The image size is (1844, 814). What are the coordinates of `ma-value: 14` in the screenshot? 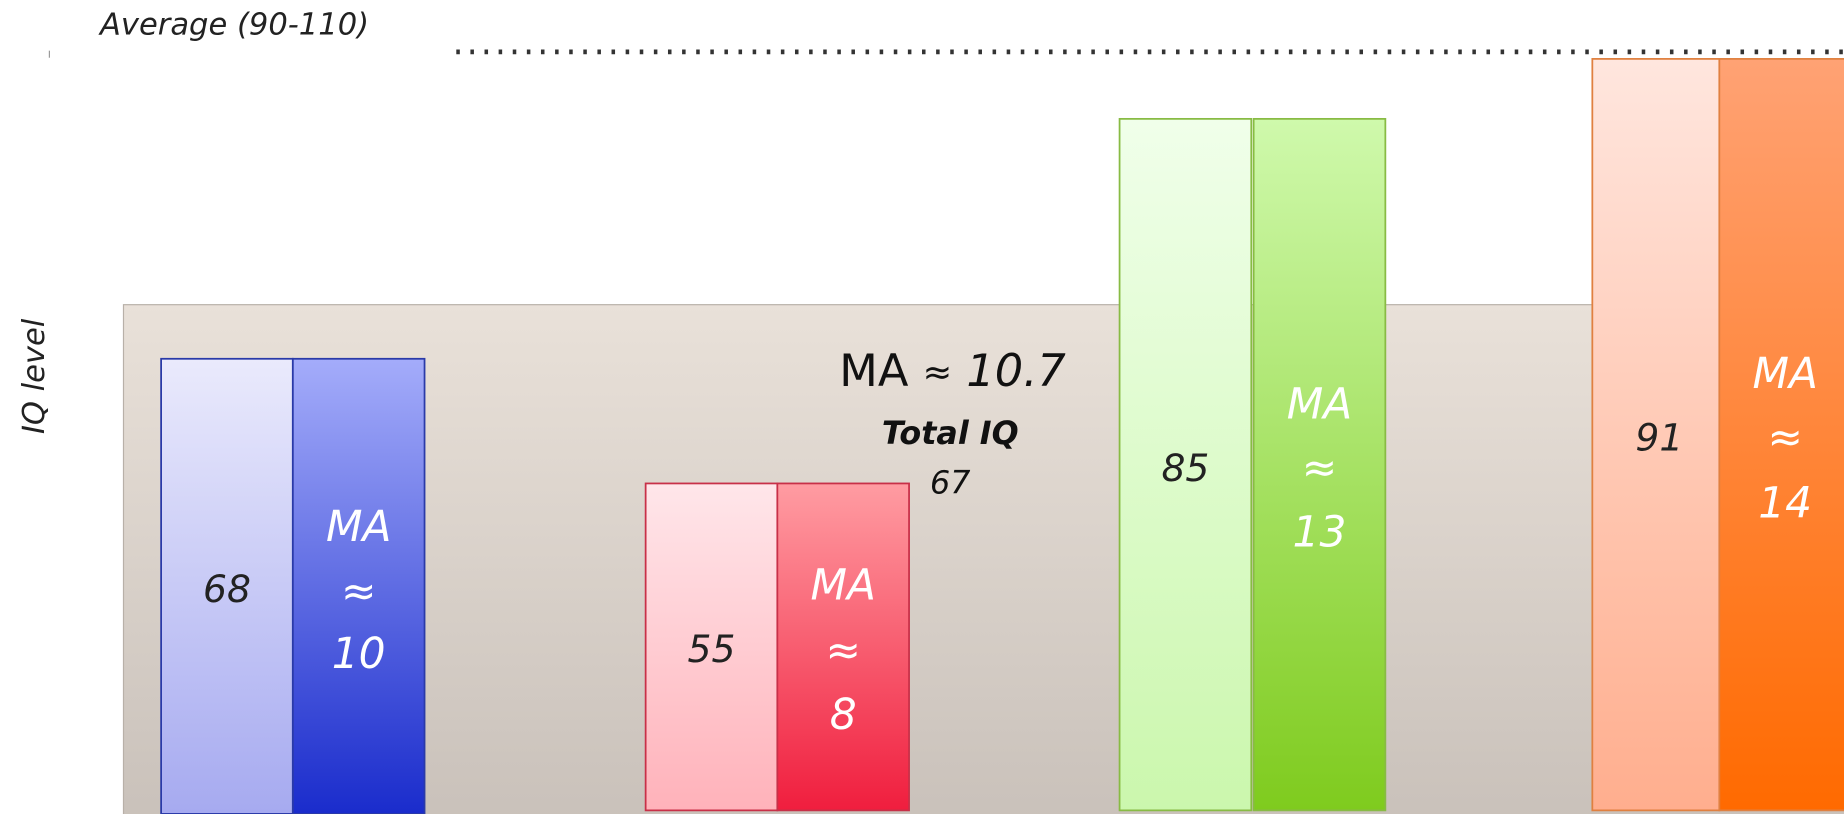 It's located at (1785, 502).